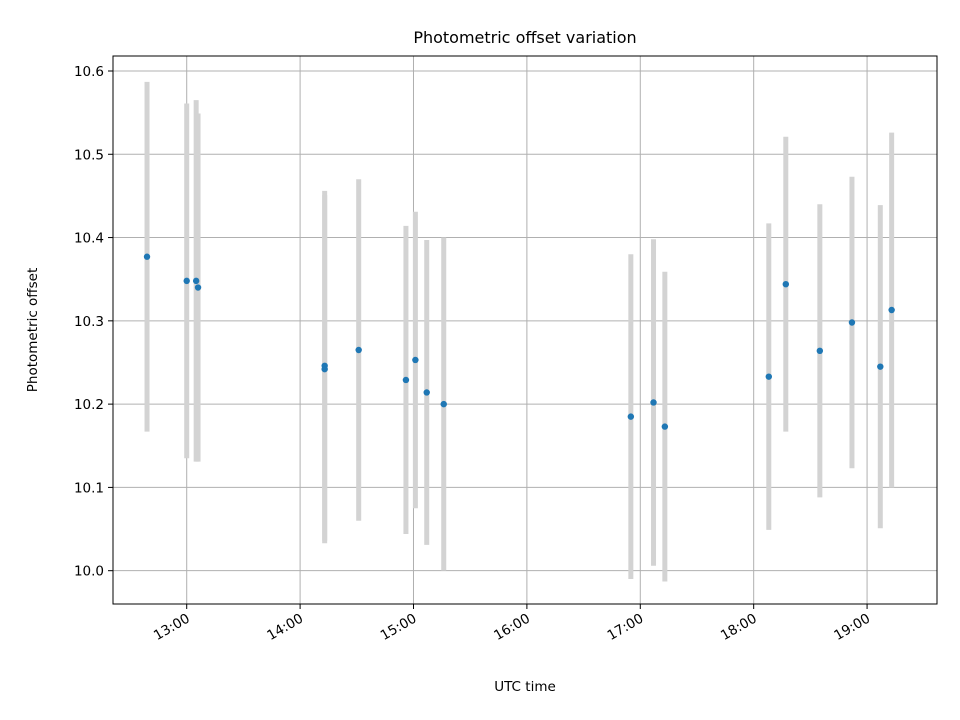  Describe the element at coordinates (524, 37) in the screenshot. I see `chart-title: Photometric offset variation` at that location.